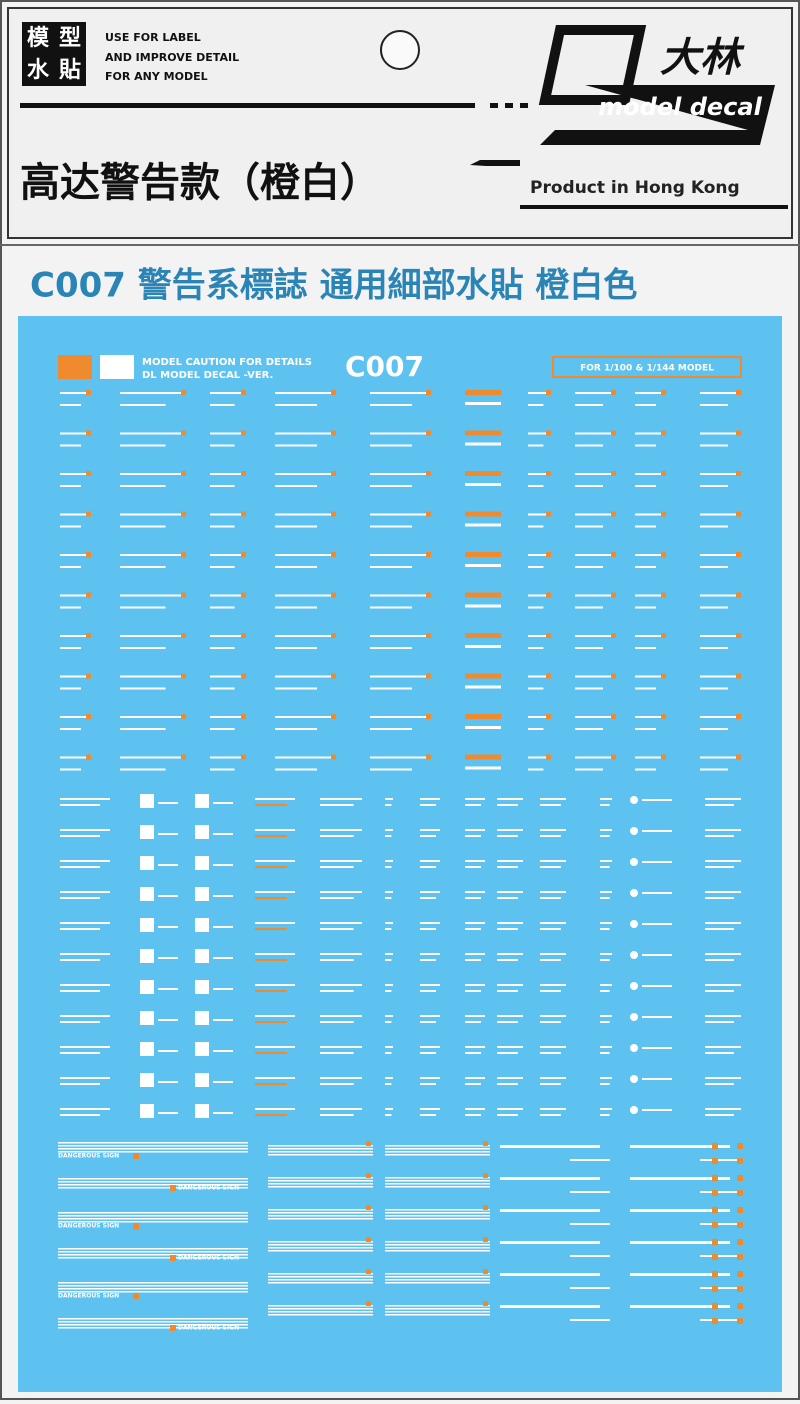  I want to click on hang-hole, so click(400, 50).